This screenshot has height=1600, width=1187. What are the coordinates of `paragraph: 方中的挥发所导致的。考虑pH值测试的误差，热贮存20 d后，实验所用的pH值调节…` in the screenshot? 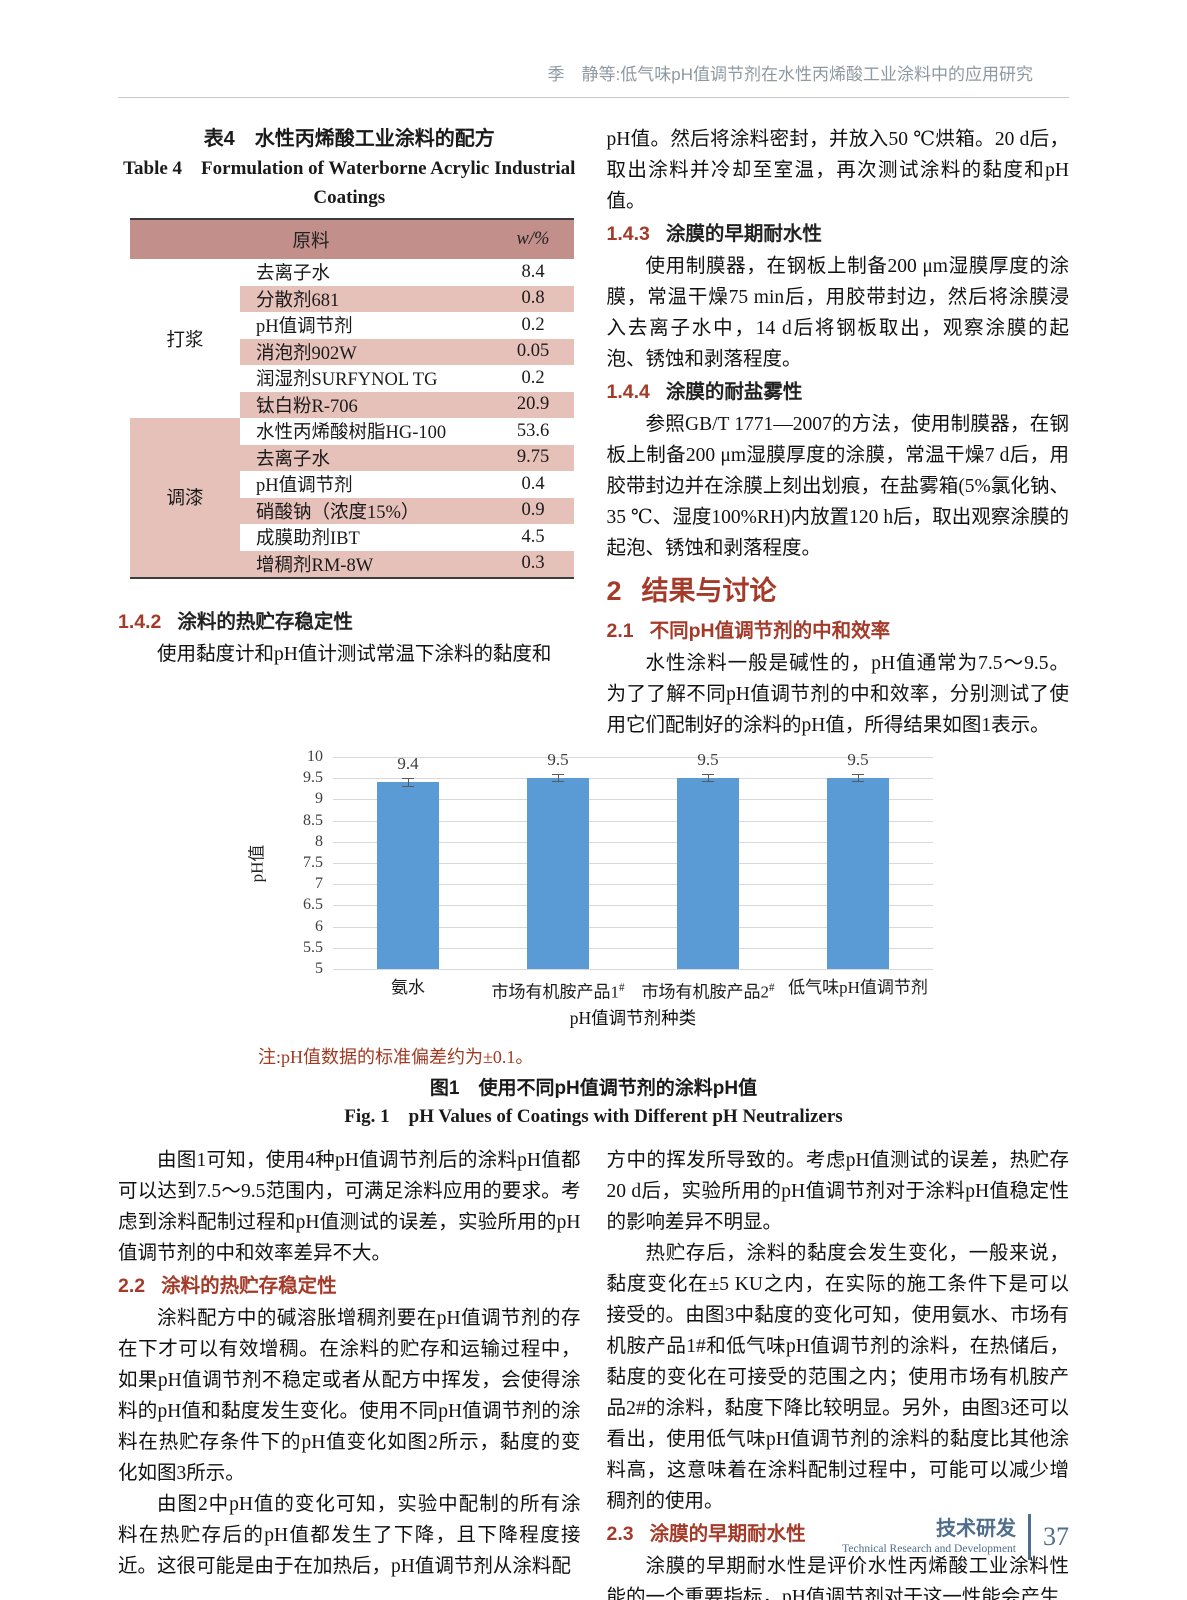 It's located at (838, 1191).